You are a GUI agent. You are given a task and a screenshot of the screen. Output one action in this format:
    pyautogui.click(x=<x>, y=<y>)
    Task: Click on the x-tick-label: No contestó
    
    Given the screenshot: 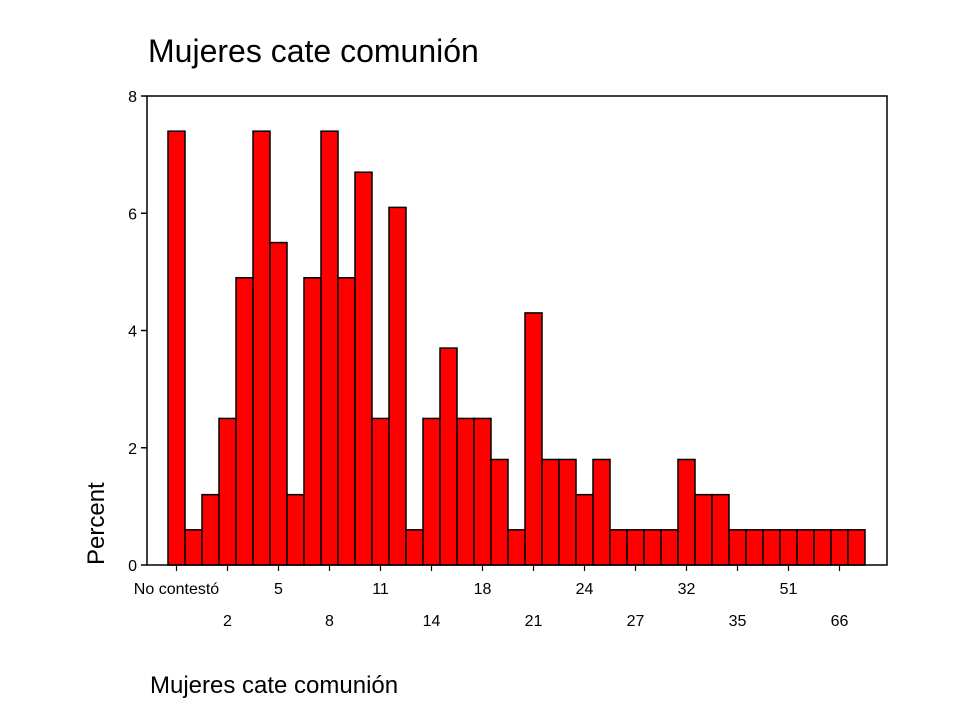 What is the action you would take?
    pyautogui.click(x=176, y=589)
    